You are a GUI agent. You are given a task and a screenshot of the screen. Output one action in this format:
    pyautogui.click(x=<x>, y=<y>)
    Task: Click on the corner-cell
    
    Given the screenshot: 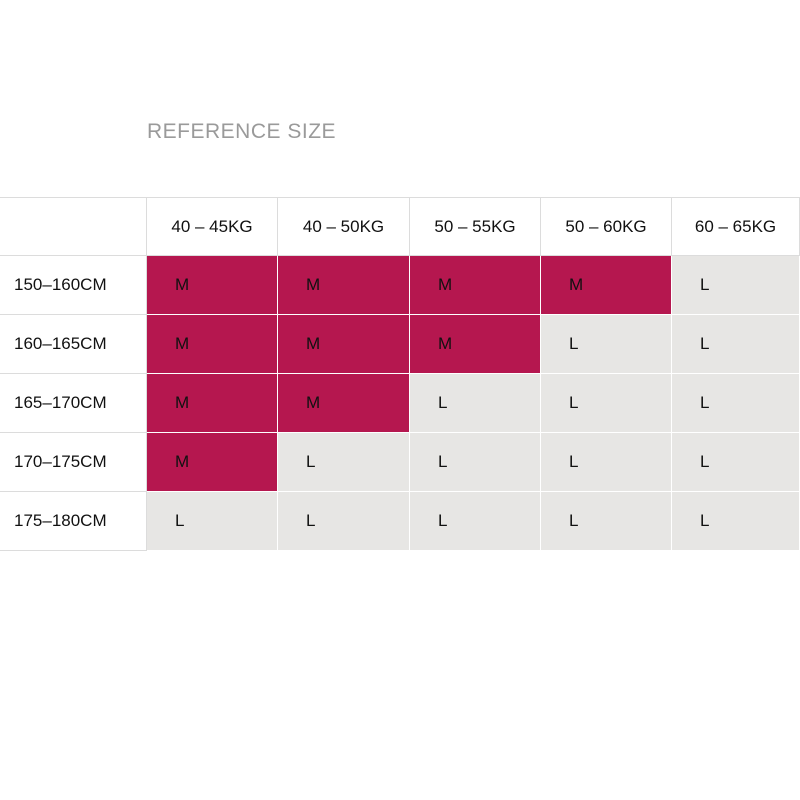 What is the action you would take?
    pyautogui.click(x=73, y=226)
    